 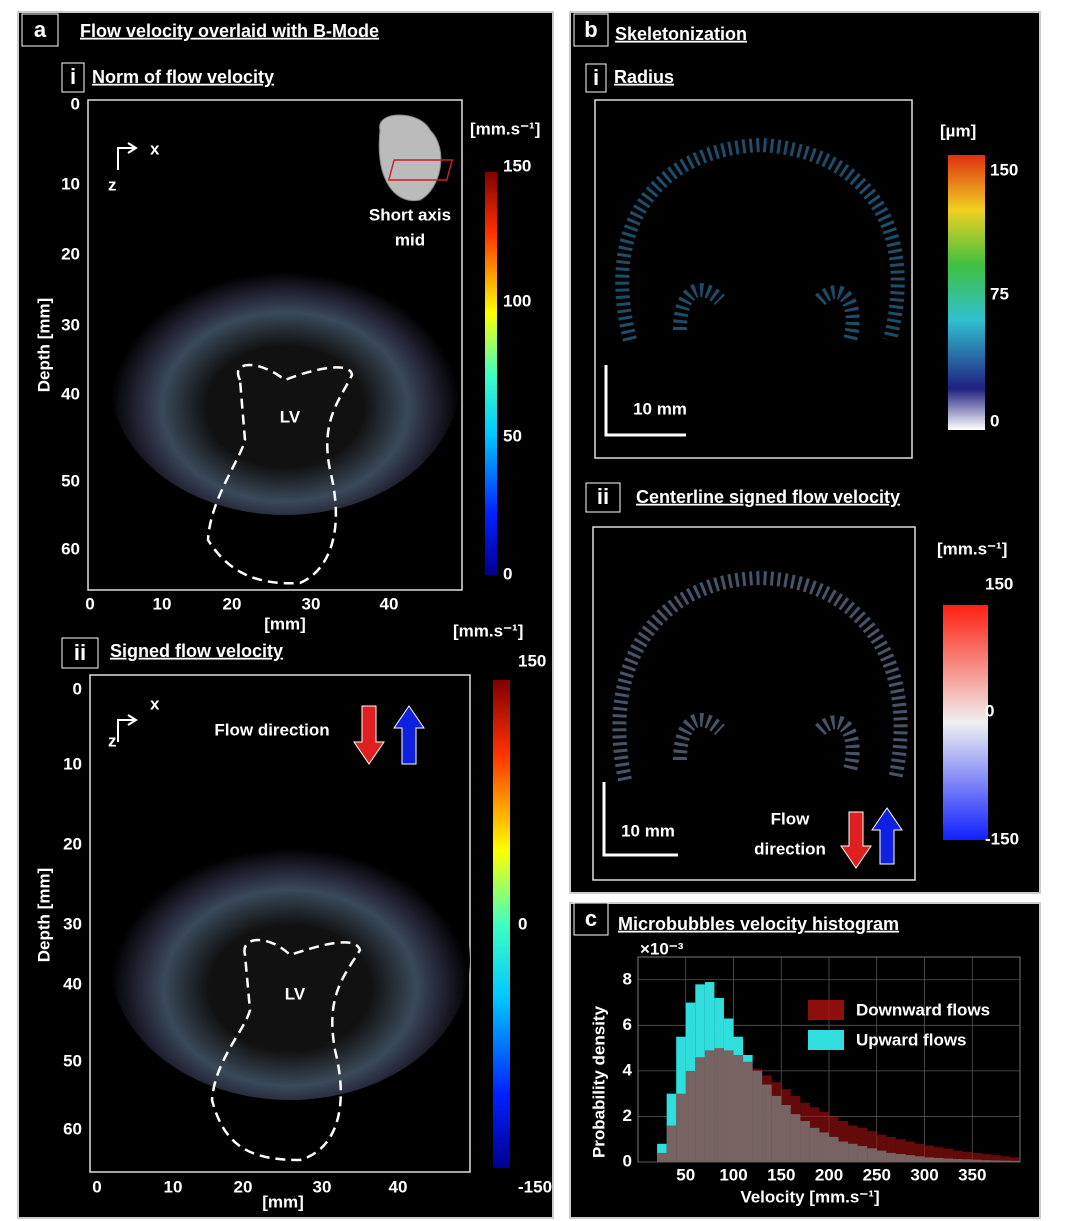 What do you see at coordinates (781, 1174) in the screenshot?
I see `x-tick-label: 150` at bounding box center [781, 1174].